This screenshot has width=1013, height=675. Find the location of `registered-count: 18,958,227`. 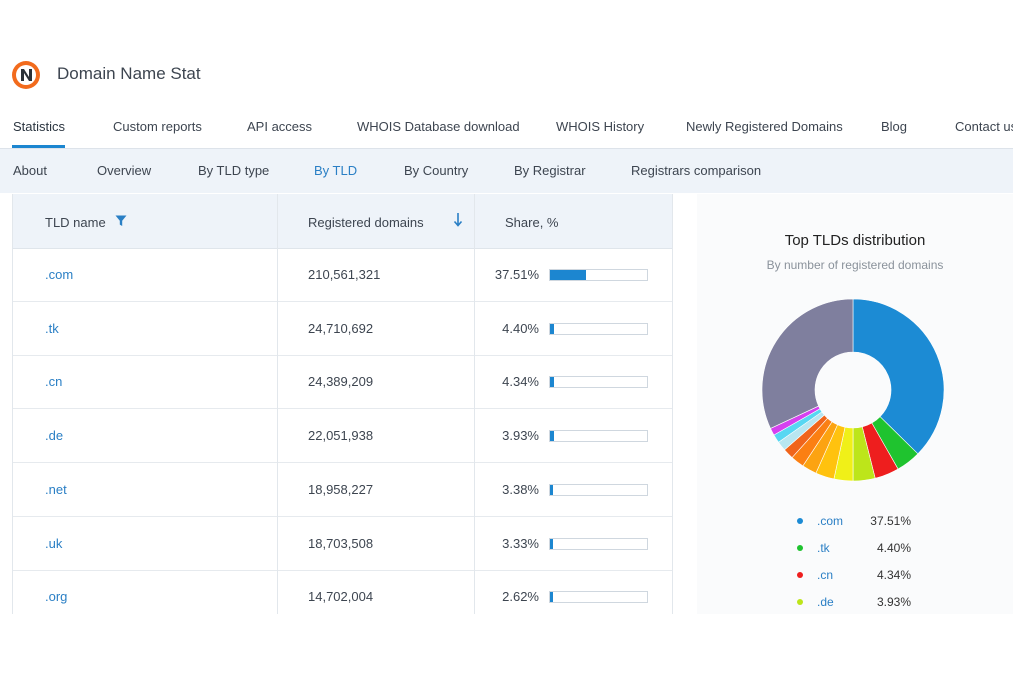

registered-count: 18,958,227 is located at coordinates (341, 489).